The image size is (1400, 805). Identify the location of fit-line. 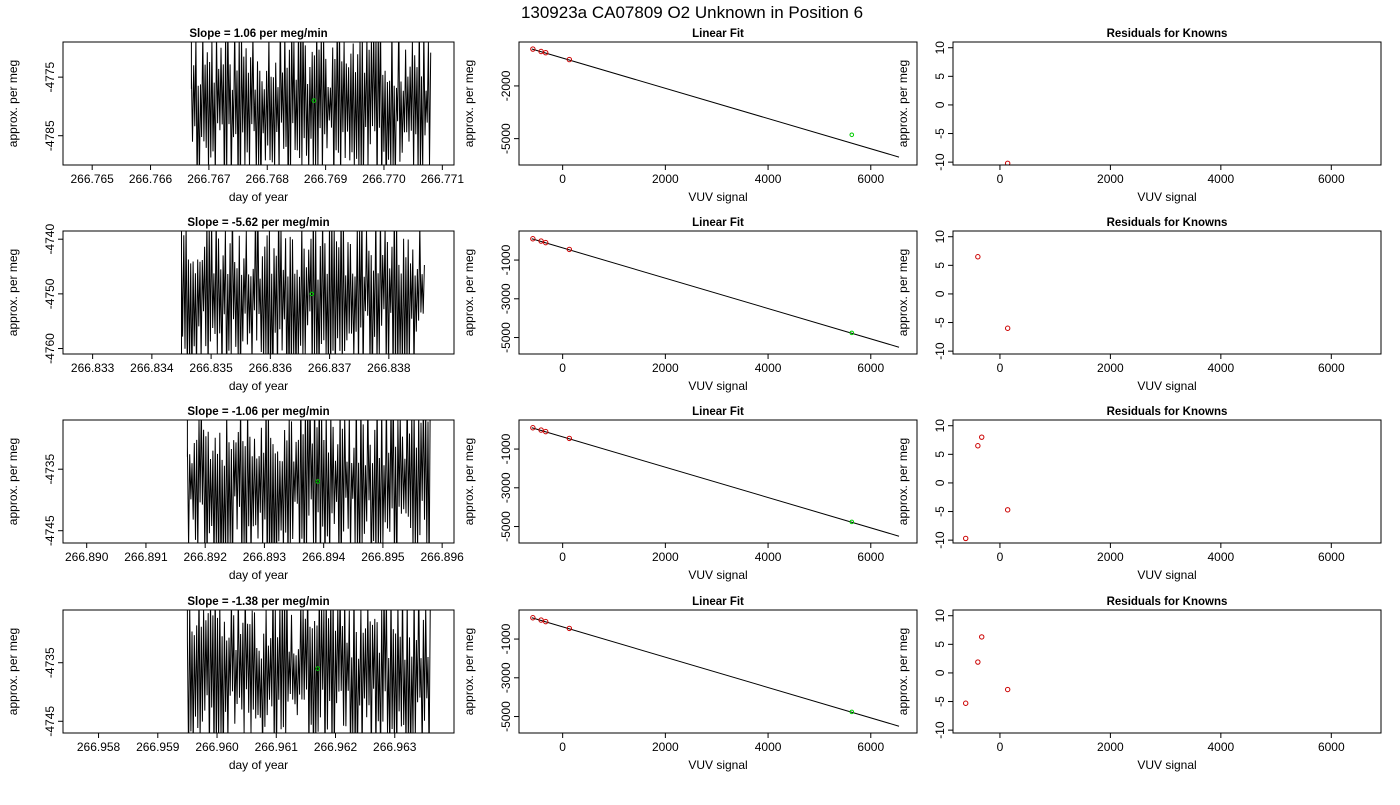
(715, 103).